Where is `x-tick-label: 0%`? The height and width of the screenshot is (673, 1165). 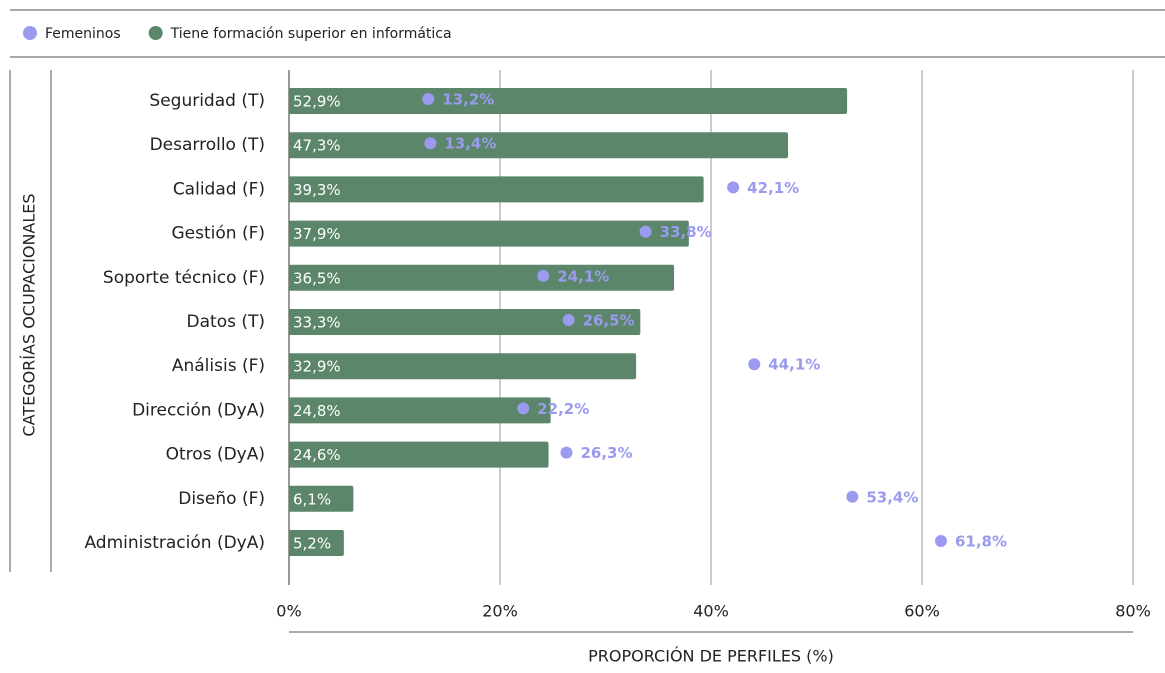 x-tick-label: 0% is located at coordinates (288, 611).